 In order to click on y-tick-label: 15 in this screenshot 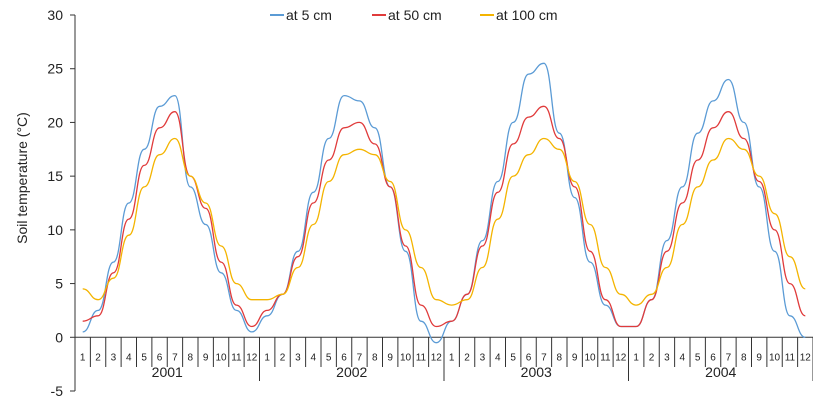, I will do `click(55, 176)`.